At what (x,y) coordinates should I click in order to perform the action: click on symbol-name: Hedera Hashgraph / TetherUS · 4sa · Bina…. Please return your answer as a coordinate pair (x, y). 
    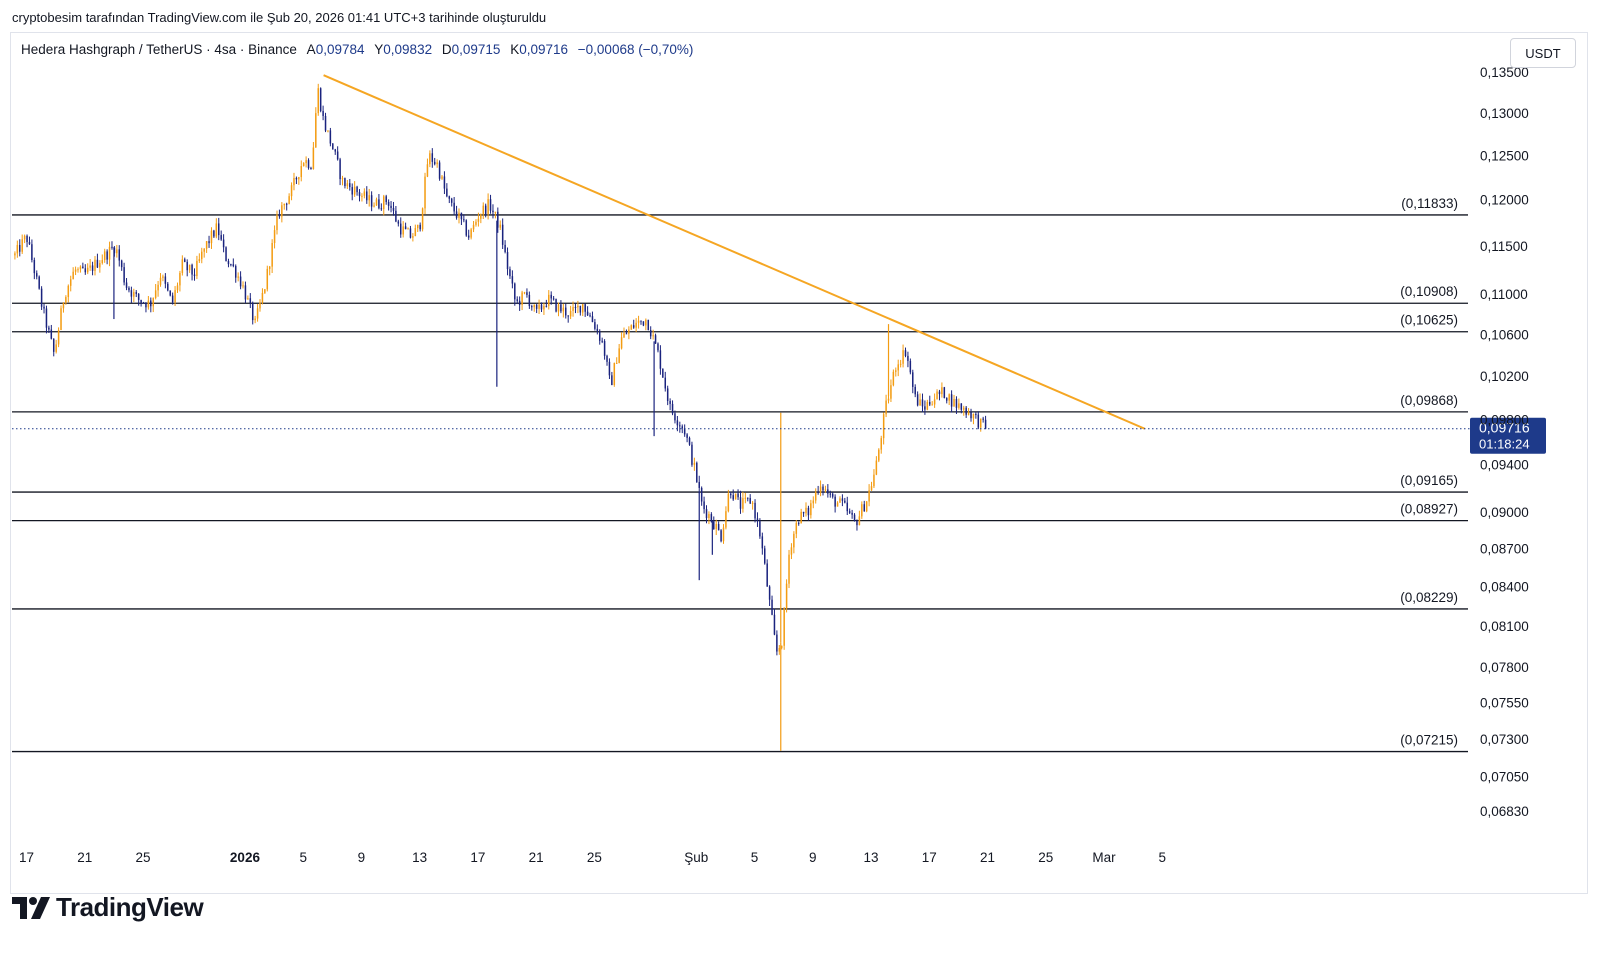
    Looking at the image, I should click on (159, 49).